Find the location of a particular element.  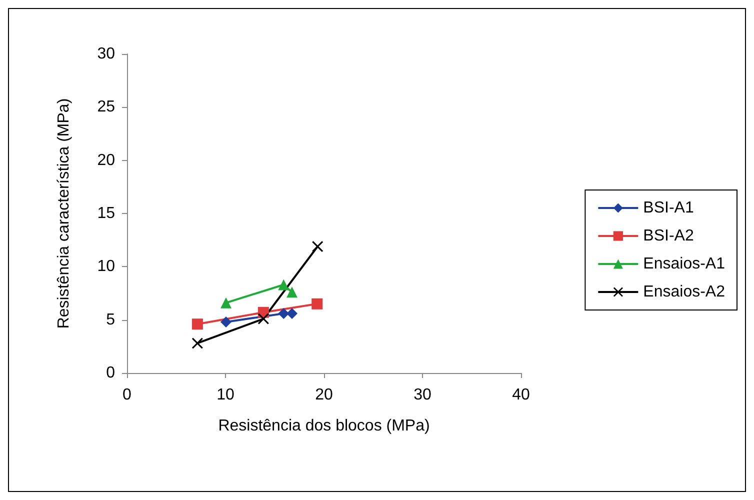

x-tick-label: 10 is located at coordinates (225, 395).